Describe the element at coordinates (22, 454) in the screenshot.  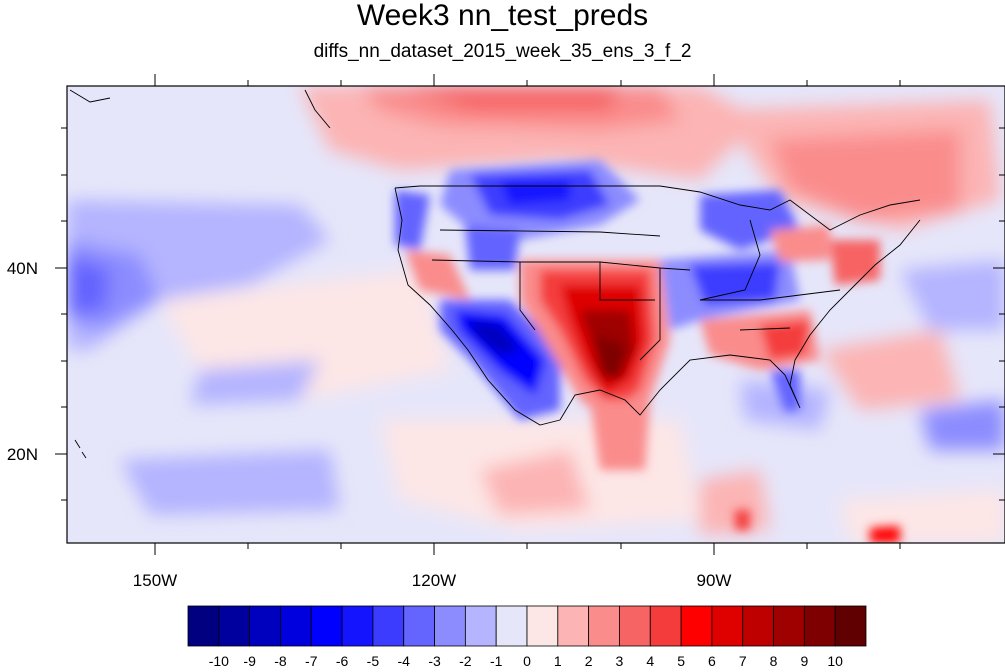
I see `lat-label-20n: 20N` at that location.